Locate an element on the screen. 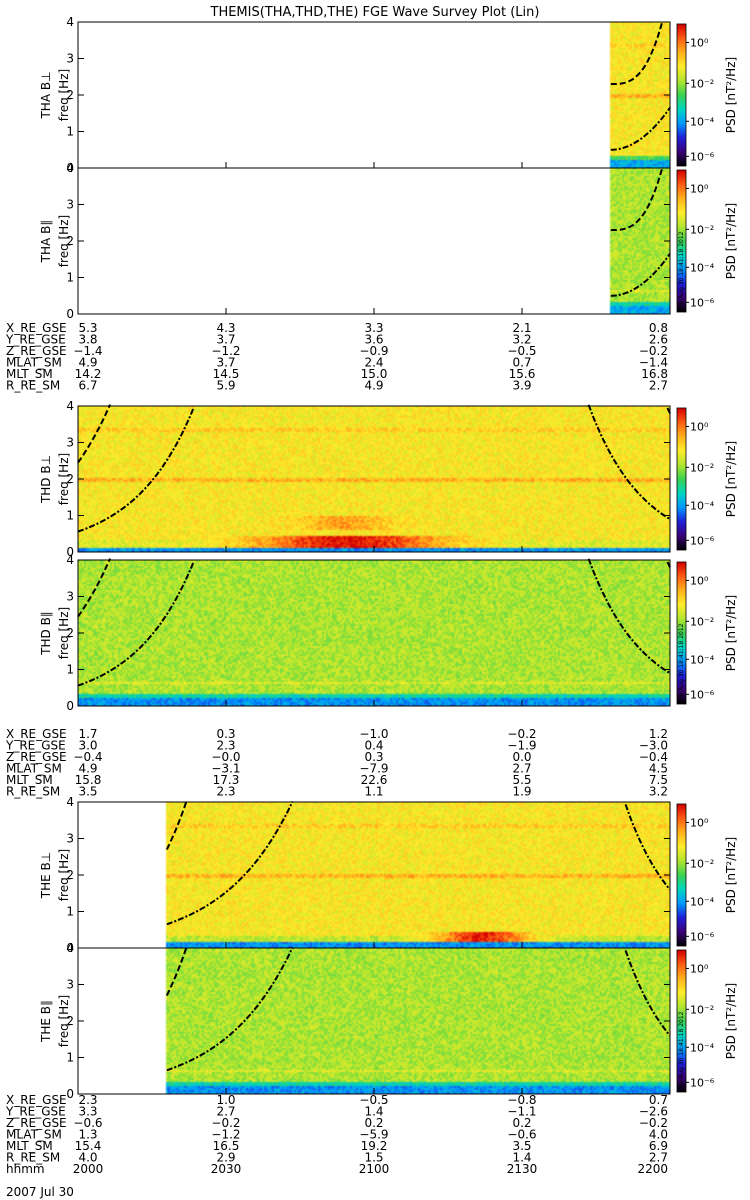 This screenshot has height=1200, width=750. ephemeris-value: 3.7 is located at coordinates (225, 363).